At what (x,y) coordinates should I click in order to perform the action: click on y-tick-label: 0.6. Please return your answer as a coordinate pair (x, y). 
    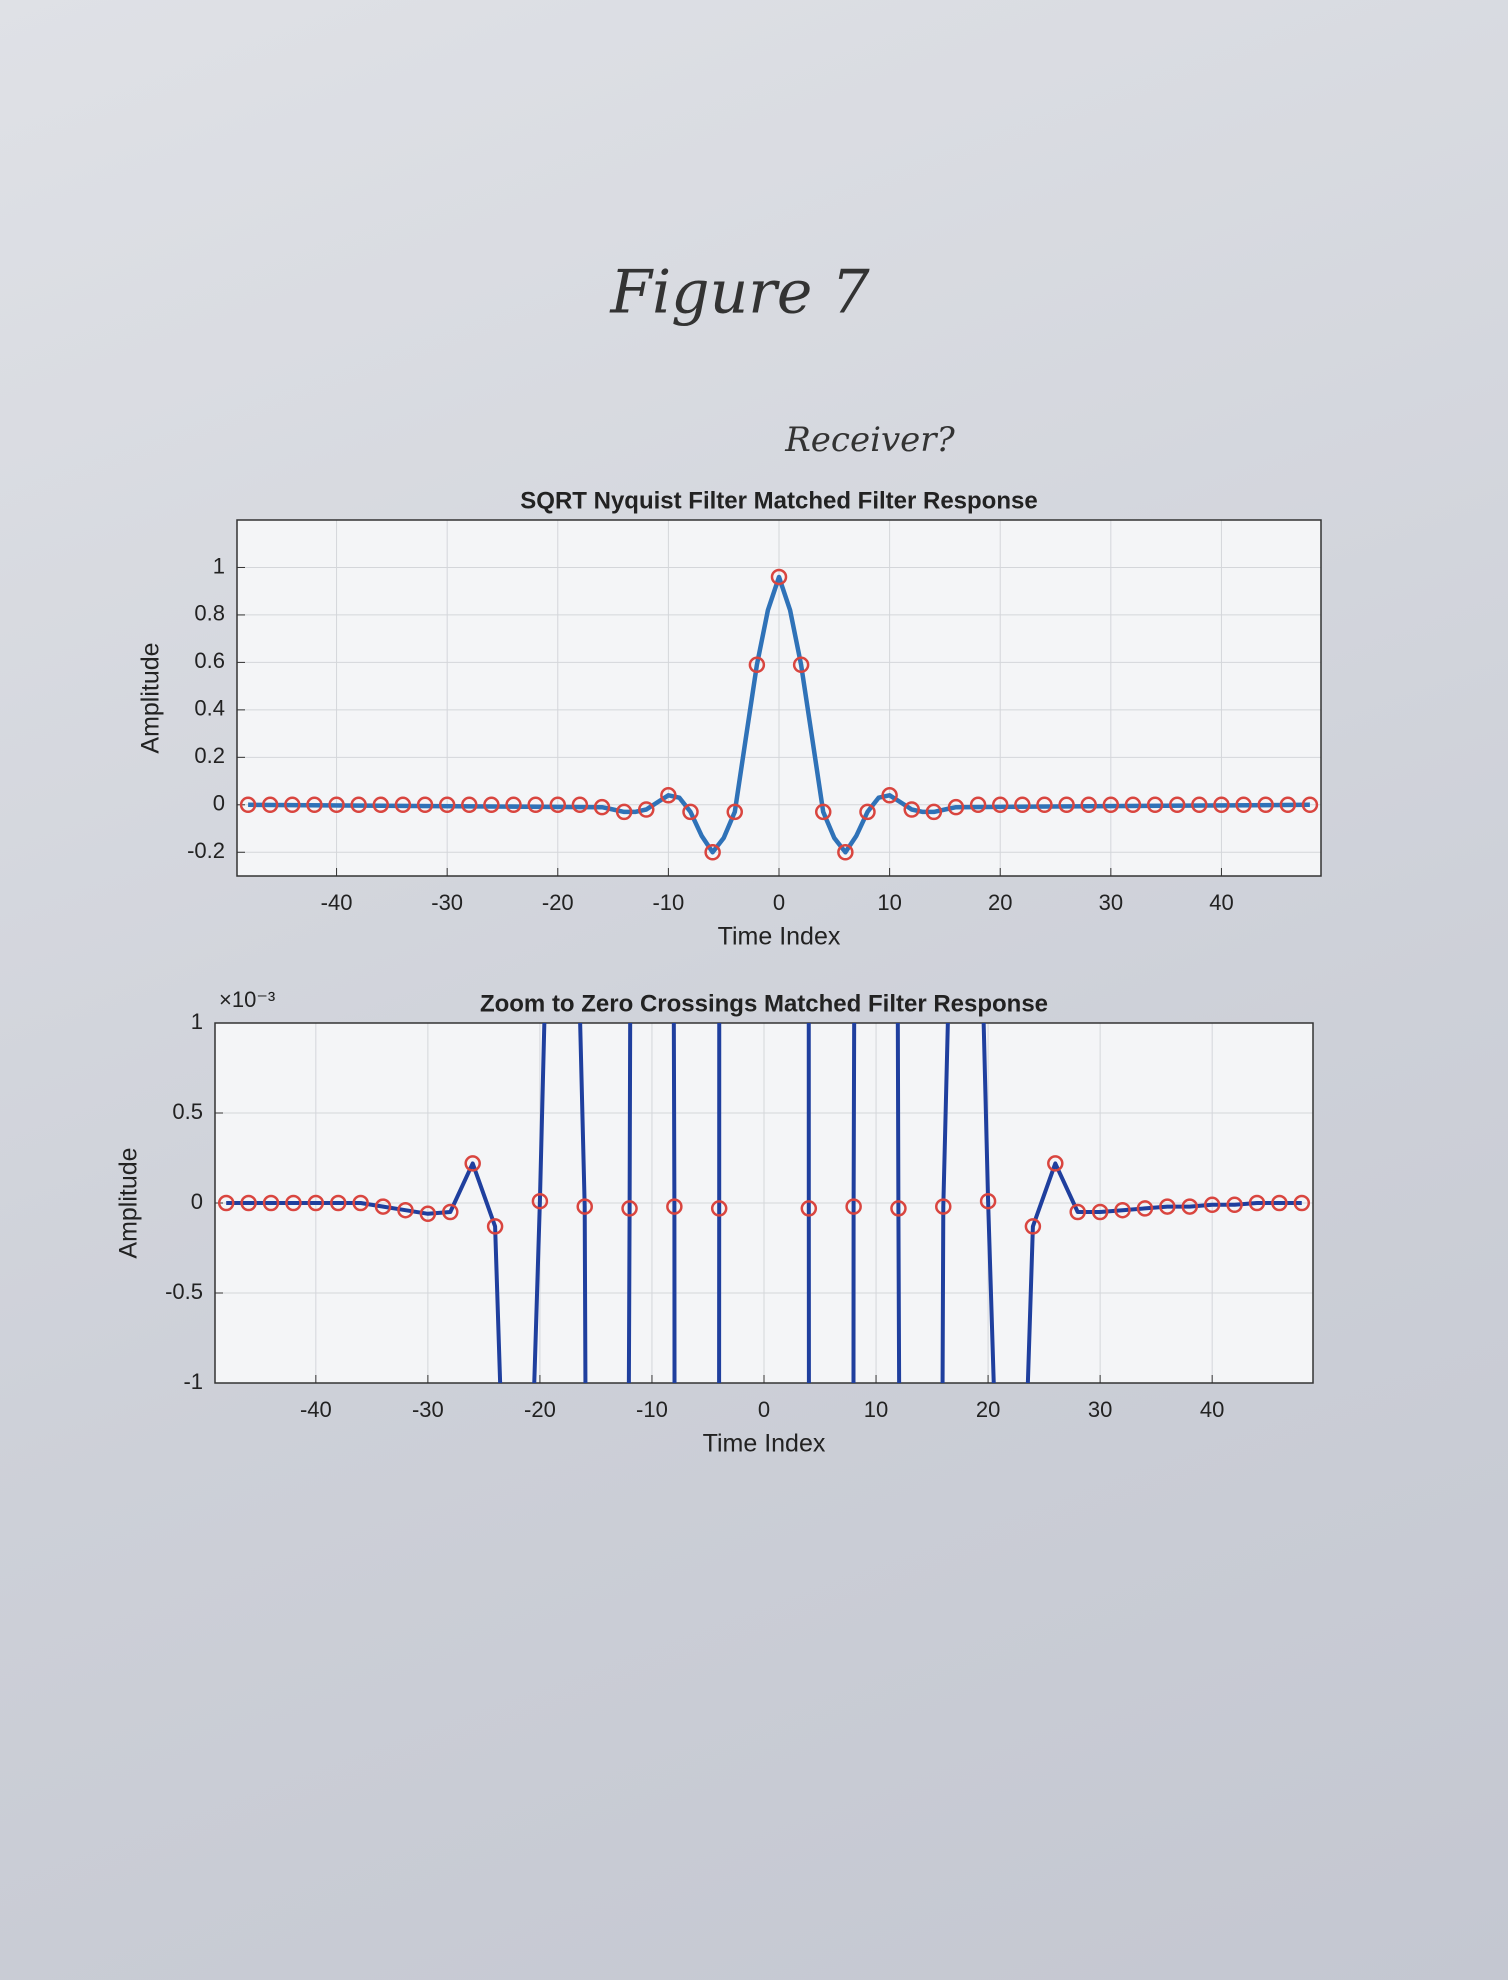
    Looking at the image, I should click on (209, 660).